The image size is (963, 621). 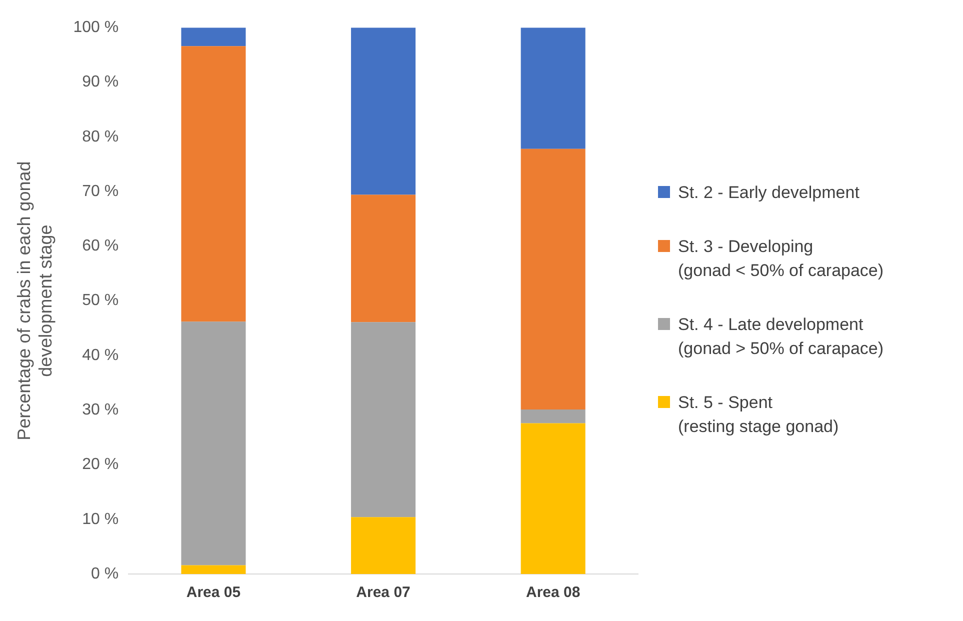 What do you see at coordinates (100, 82) in the screenshot?
I see `y-tick-label: 90 %` at bounding box center [100, 82].